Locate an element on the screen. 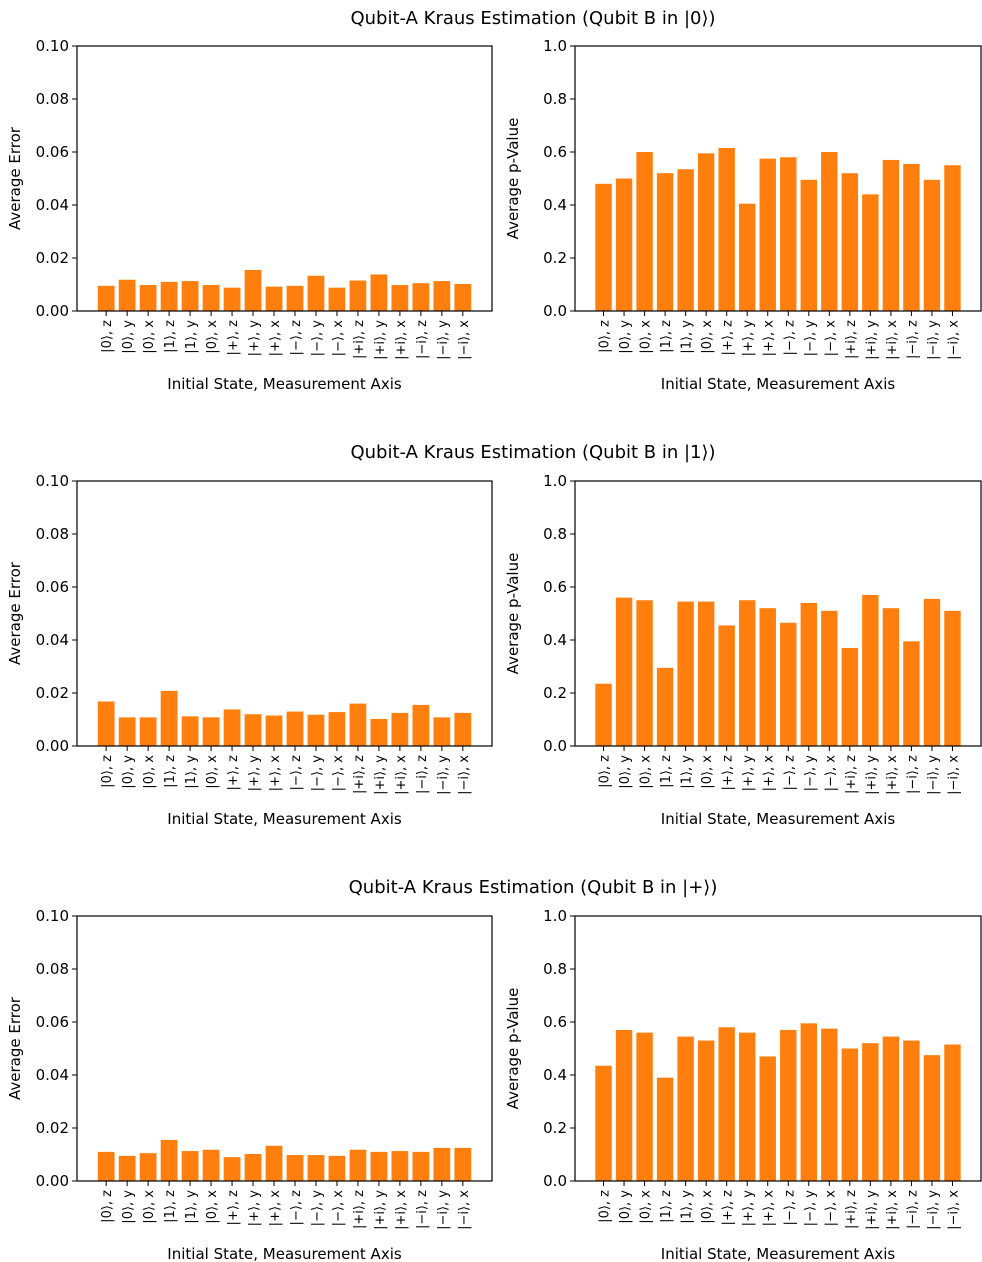 Image resolution: width=982 pixels, height=1262 pixels. y-axis-label: Average Error is located at coordinates (15, 178).